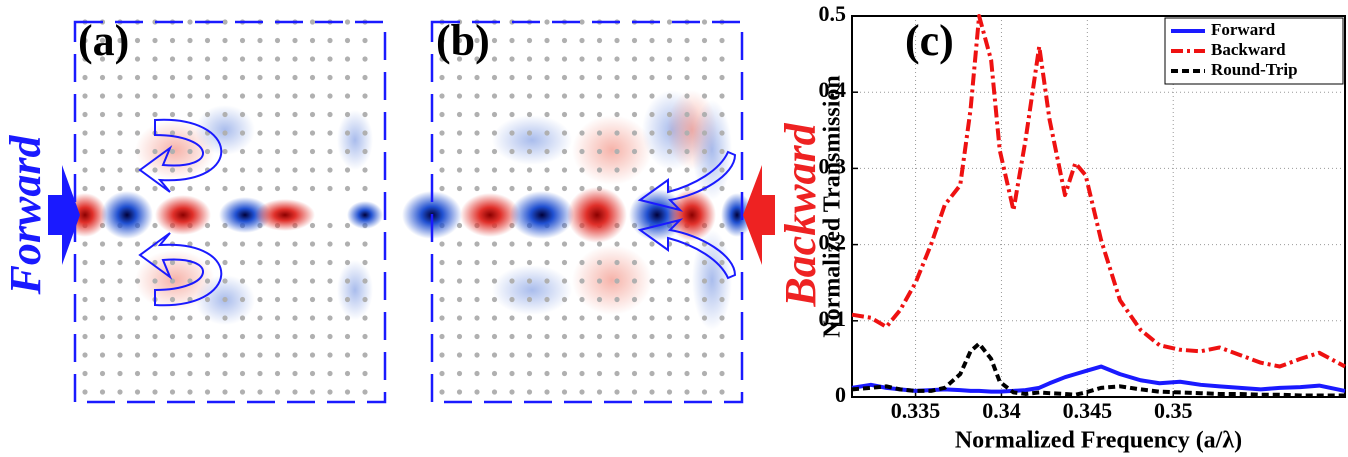 The image size is (1348, 457). I want to click on side-label: Forward, so click(25, 215).